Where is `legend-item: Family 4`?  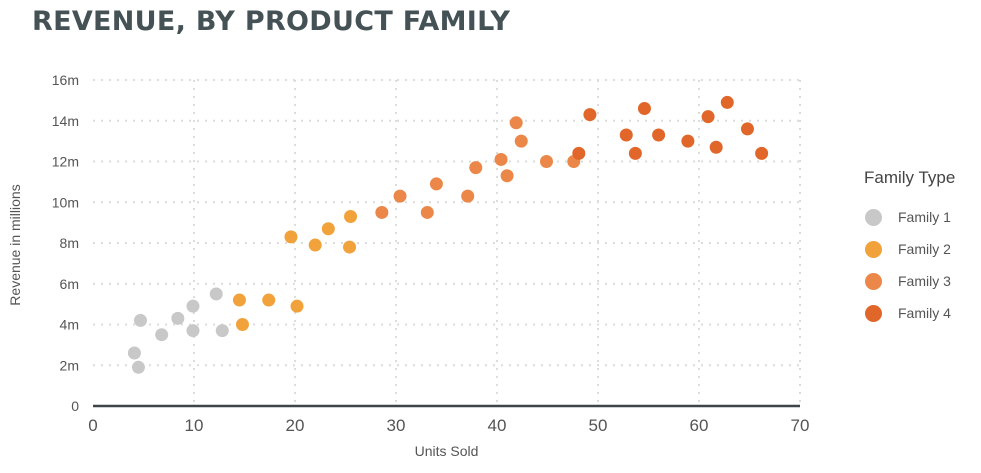
legend-item: Family 4 is located at coordinates (920, 313).